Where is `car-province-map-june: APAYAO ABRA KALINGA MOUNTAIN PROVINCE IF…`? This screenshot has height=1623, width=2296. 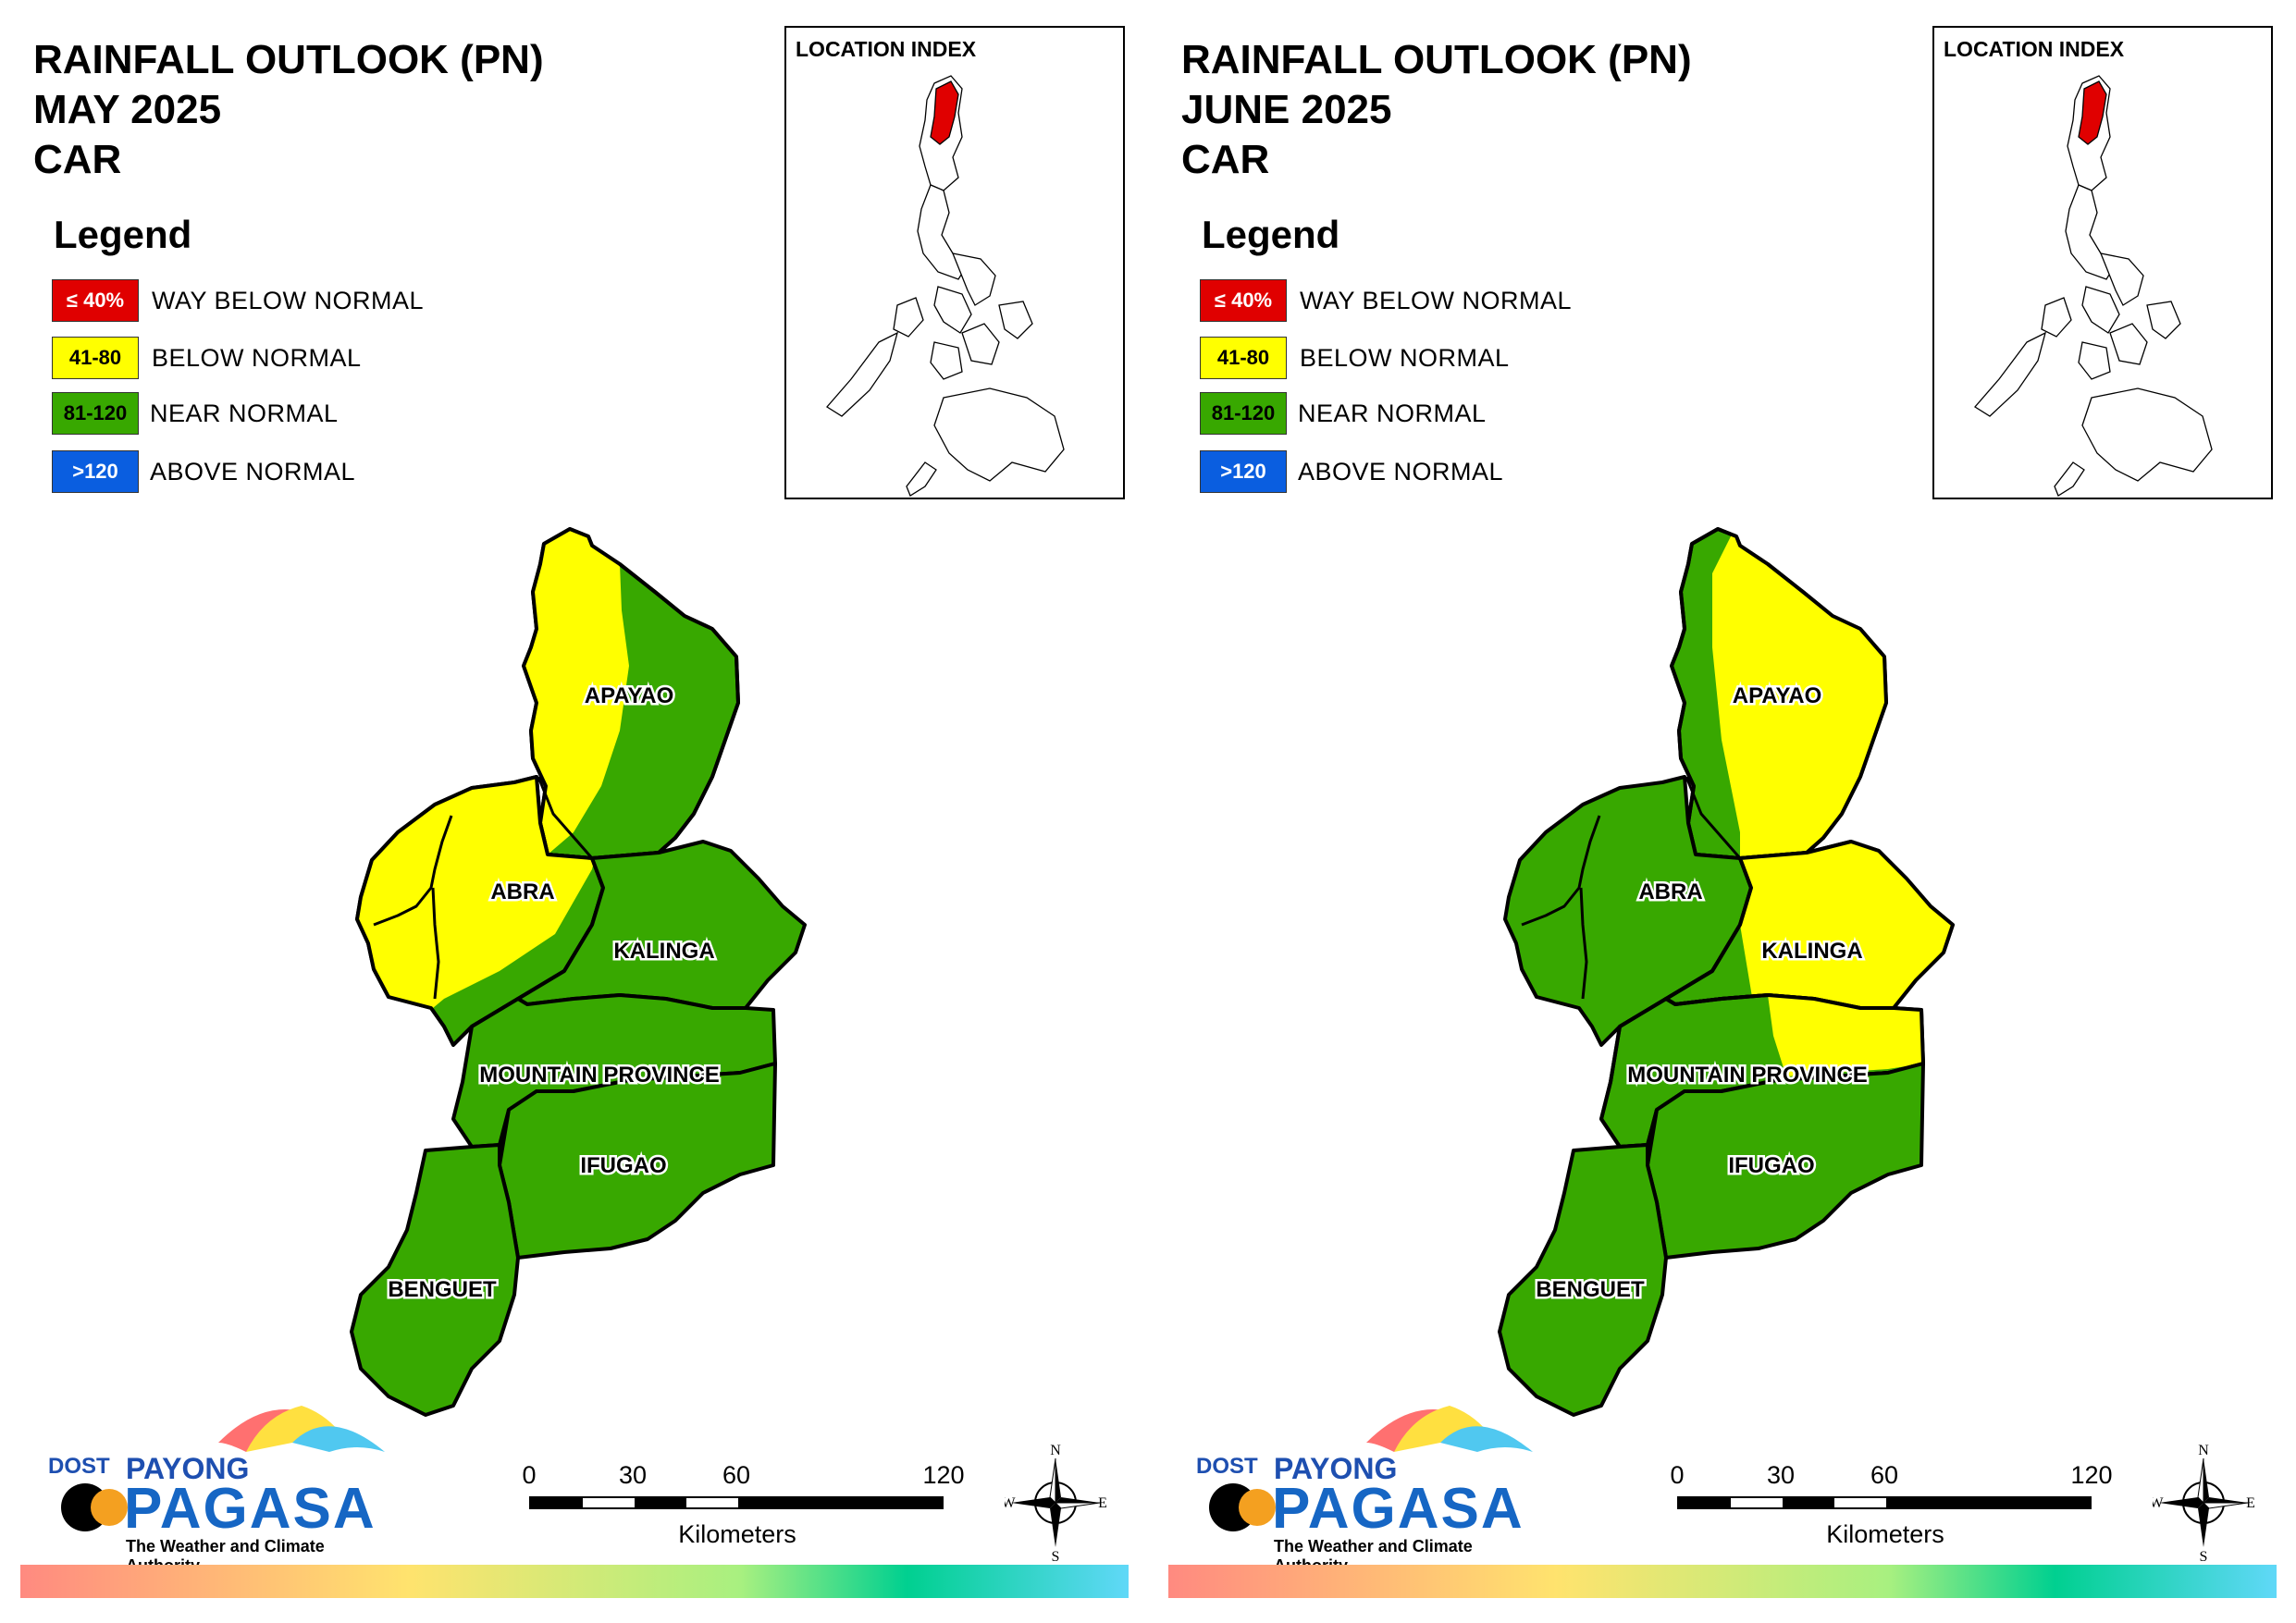 car-province-map-june: APAYAO ABRA KALINGA MOUNTAIN PROVINCE IF… is located at coordinates (1726, 972).